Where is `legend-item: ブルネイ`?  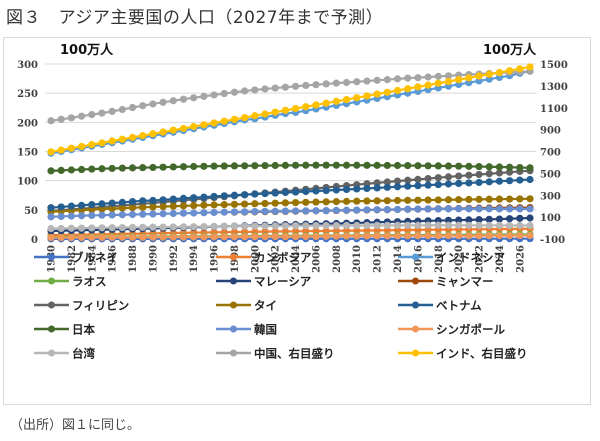
legend-item: ブルネイ is located at coordinates (76, 258).